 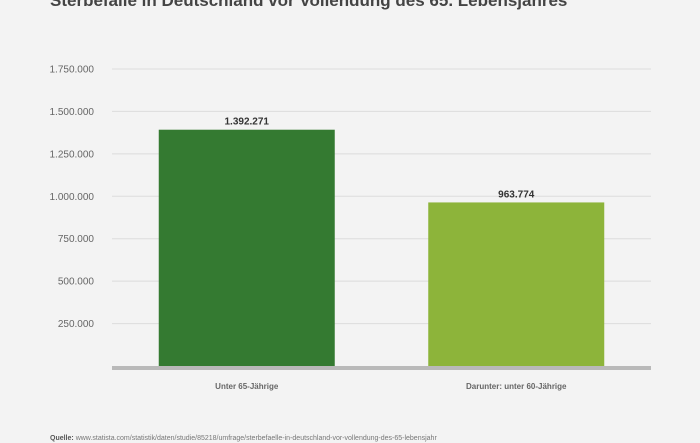 What do you see at coordinates (247, 122) in the screenshot?
I see `data-label: 1.392.271` at bounding box center [247, 122].